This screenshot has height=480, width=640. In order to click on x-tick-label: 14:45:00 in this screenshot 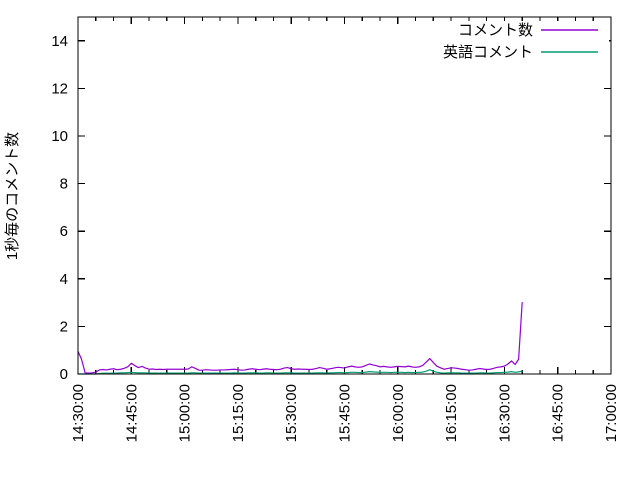, I will do `click(131, 413)`.